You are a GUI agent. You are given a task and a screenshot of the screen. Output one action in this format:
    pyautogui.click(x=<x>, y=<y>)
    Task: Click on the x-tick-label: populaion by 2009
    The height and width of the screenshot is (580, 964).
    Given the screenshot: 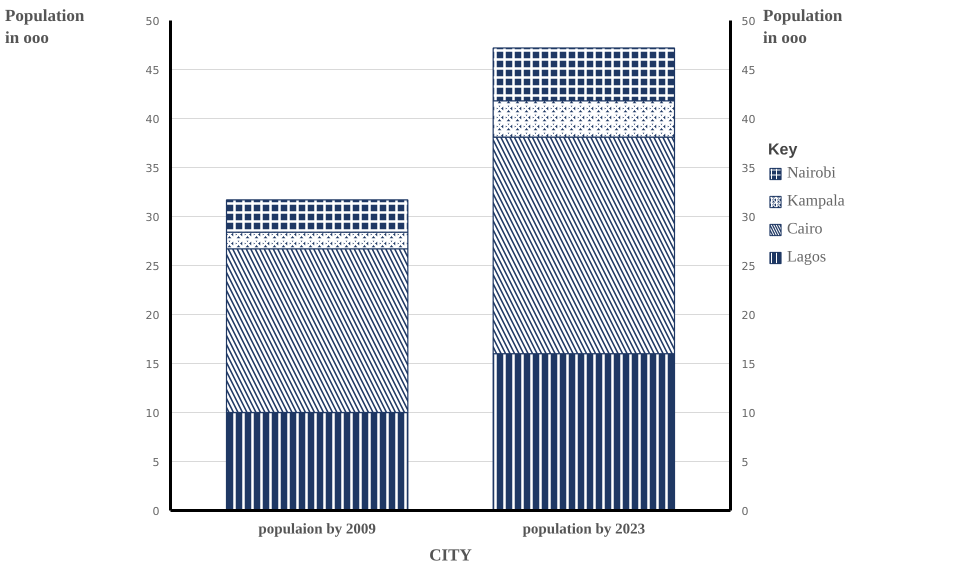 What is the action you would take?
    pyautogui.click(x=317, y=530)
    